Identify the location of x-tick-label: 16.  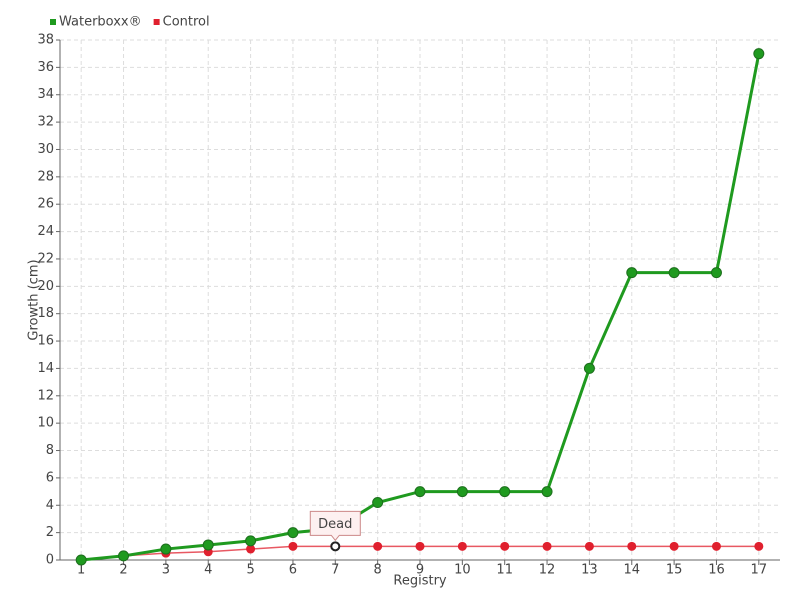
(716, 570).